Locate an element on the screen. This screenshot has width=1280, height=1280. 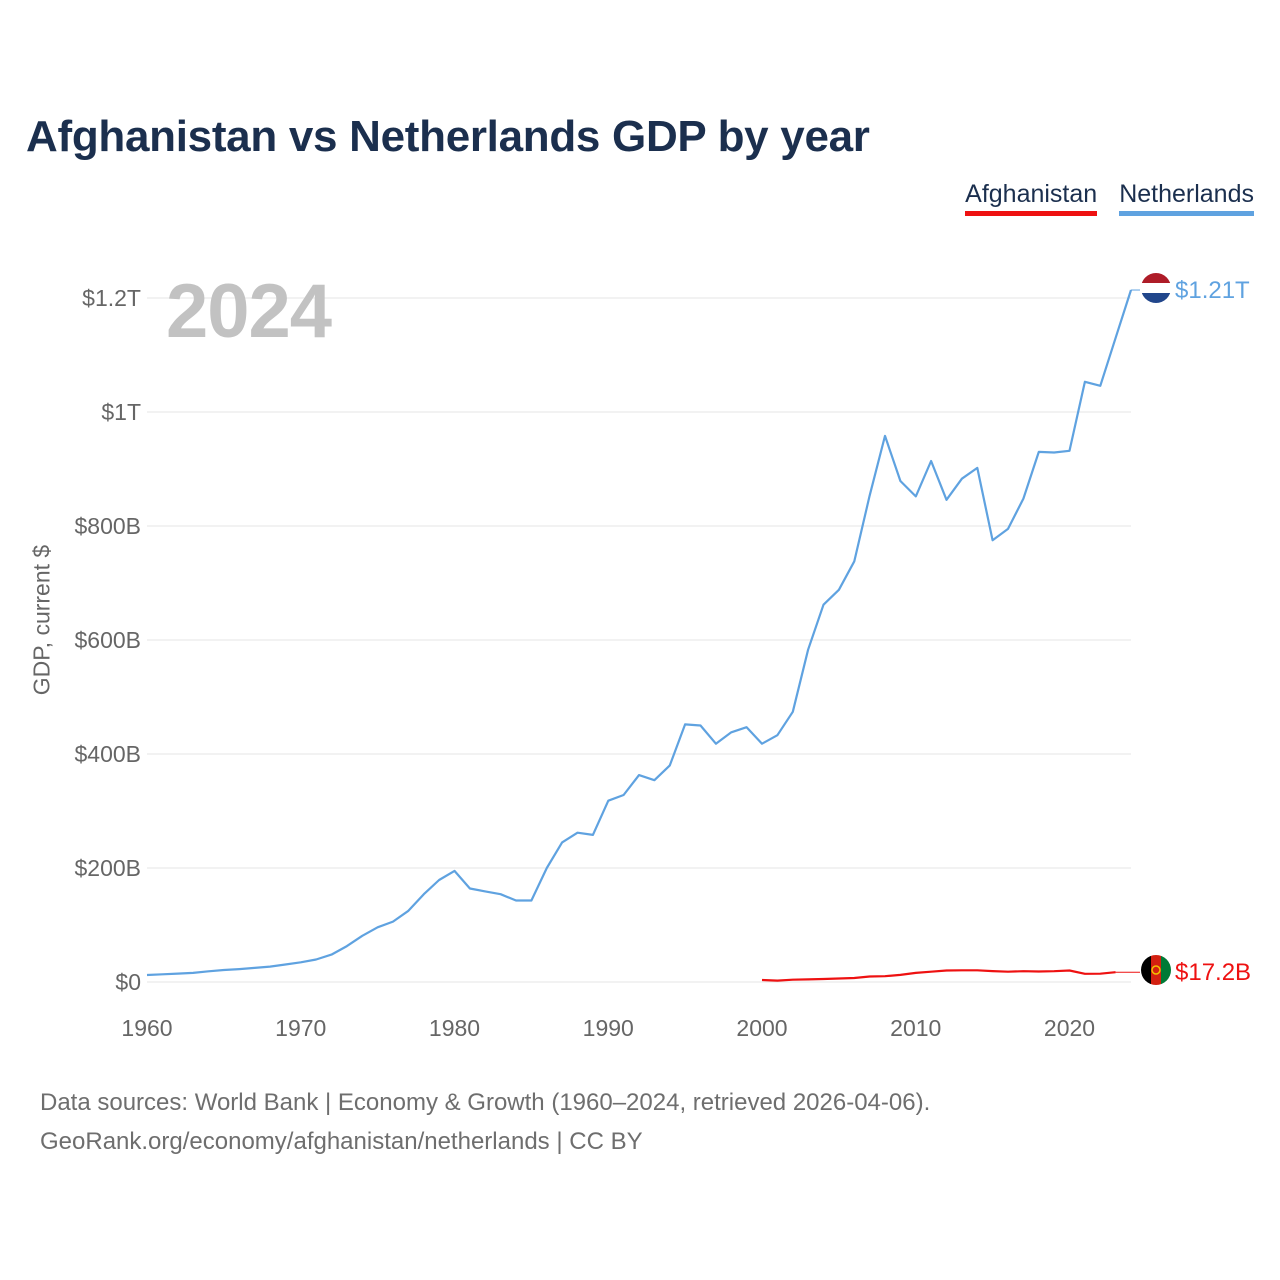
y-tick-label: $1.2T is located at coordinates (111, 298).